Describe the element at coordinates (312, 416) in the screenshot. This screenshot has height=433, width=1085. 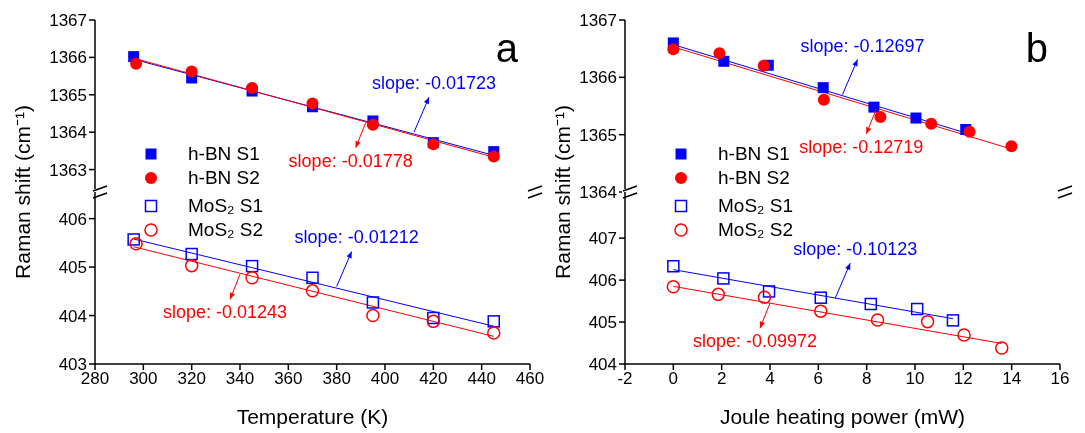
I see `x-axis-title: Temperature (K)` at that location.